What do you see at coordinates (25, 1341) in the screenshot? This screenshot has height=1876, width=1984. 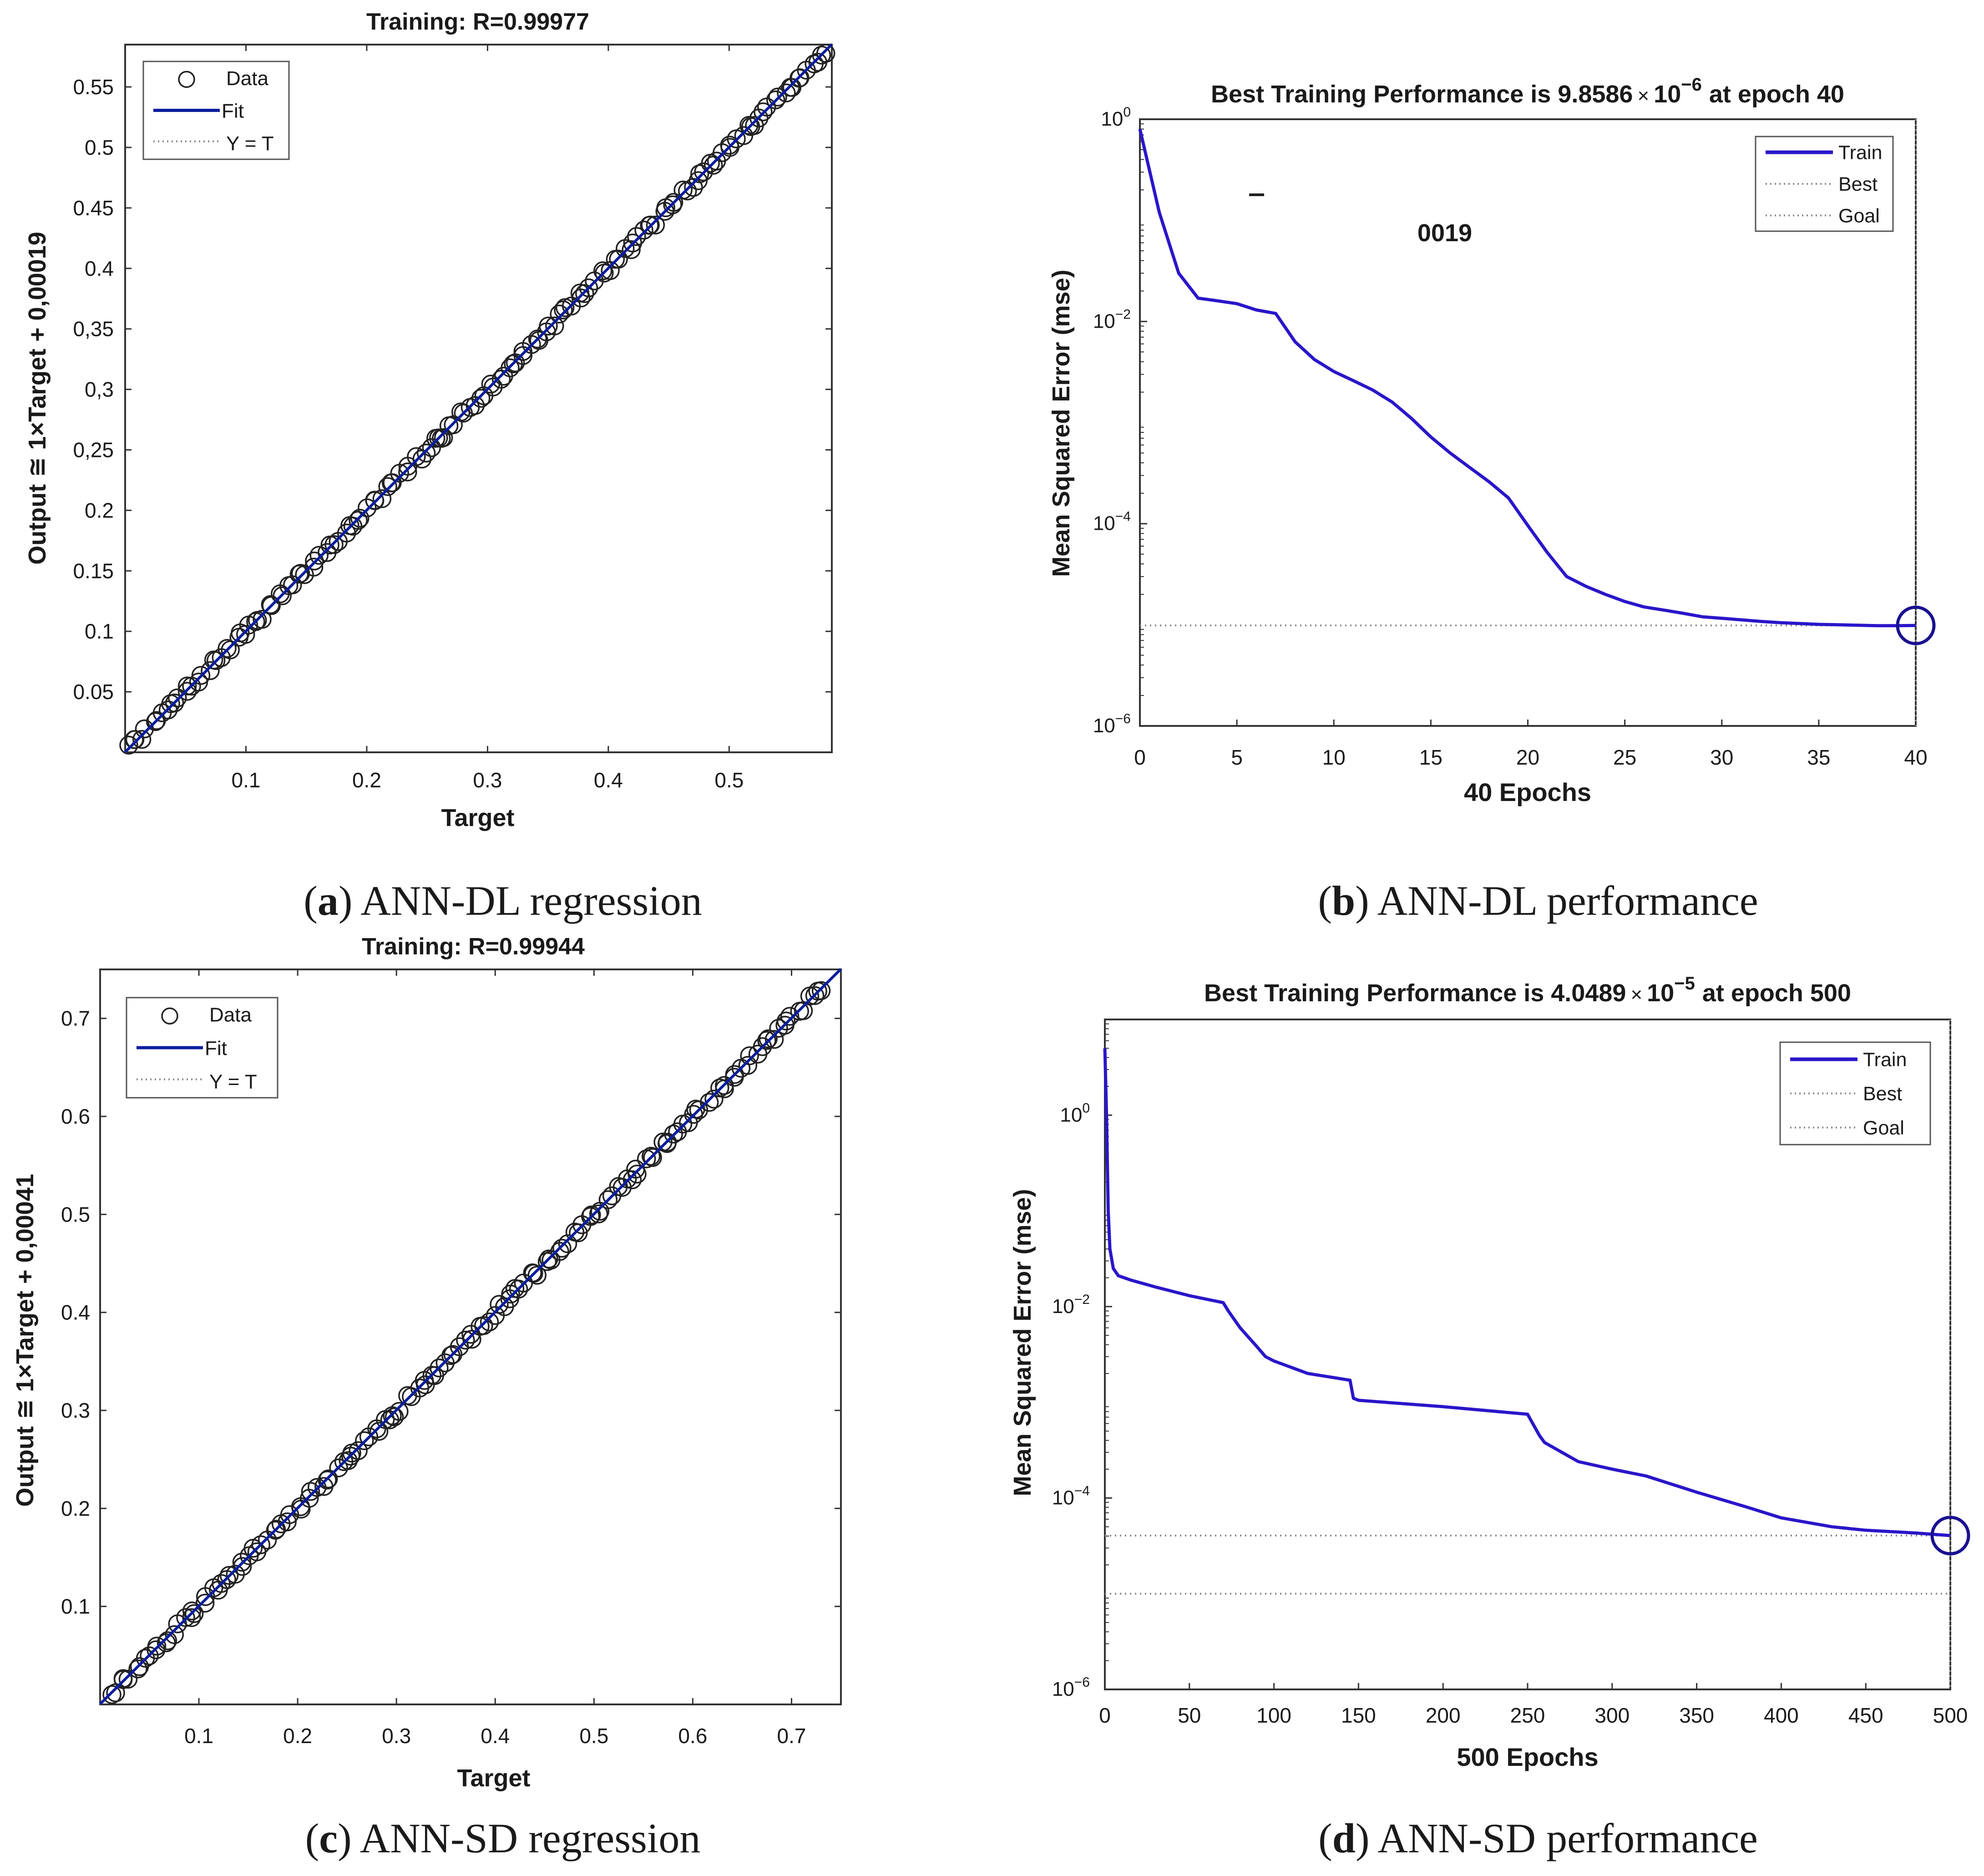 I see `y-axis-label: Output ≅ 1×Target + 0,00041` at bounding box center [25, 1341].